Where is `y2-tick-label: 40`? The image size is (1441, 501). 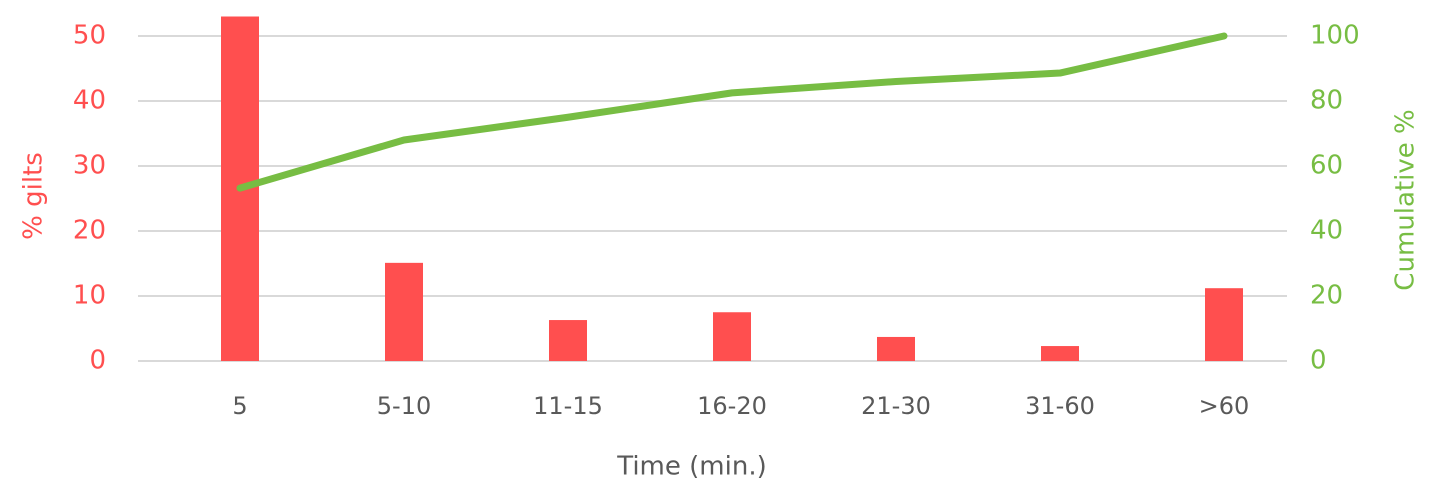 y2-tick-label: 40 is located at coordinates (1326, 231).